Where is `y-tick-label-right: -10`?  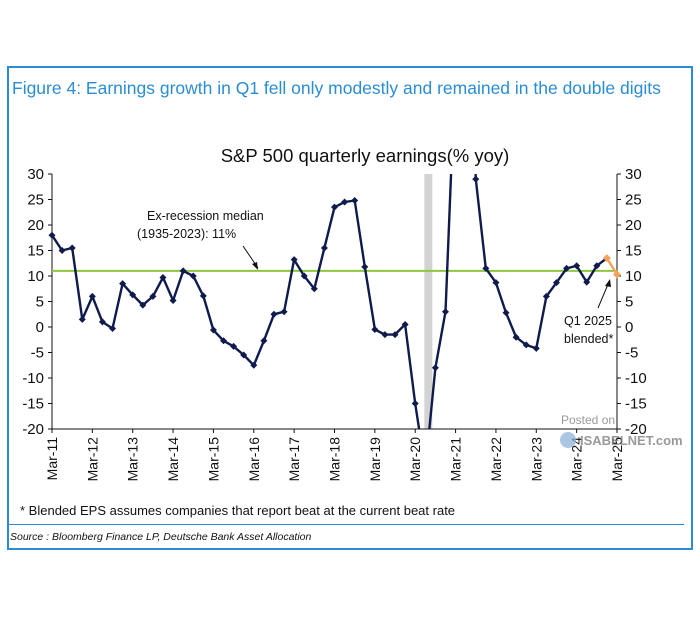
y-tick-label-right: -10 is located at coordinates (636, 378).